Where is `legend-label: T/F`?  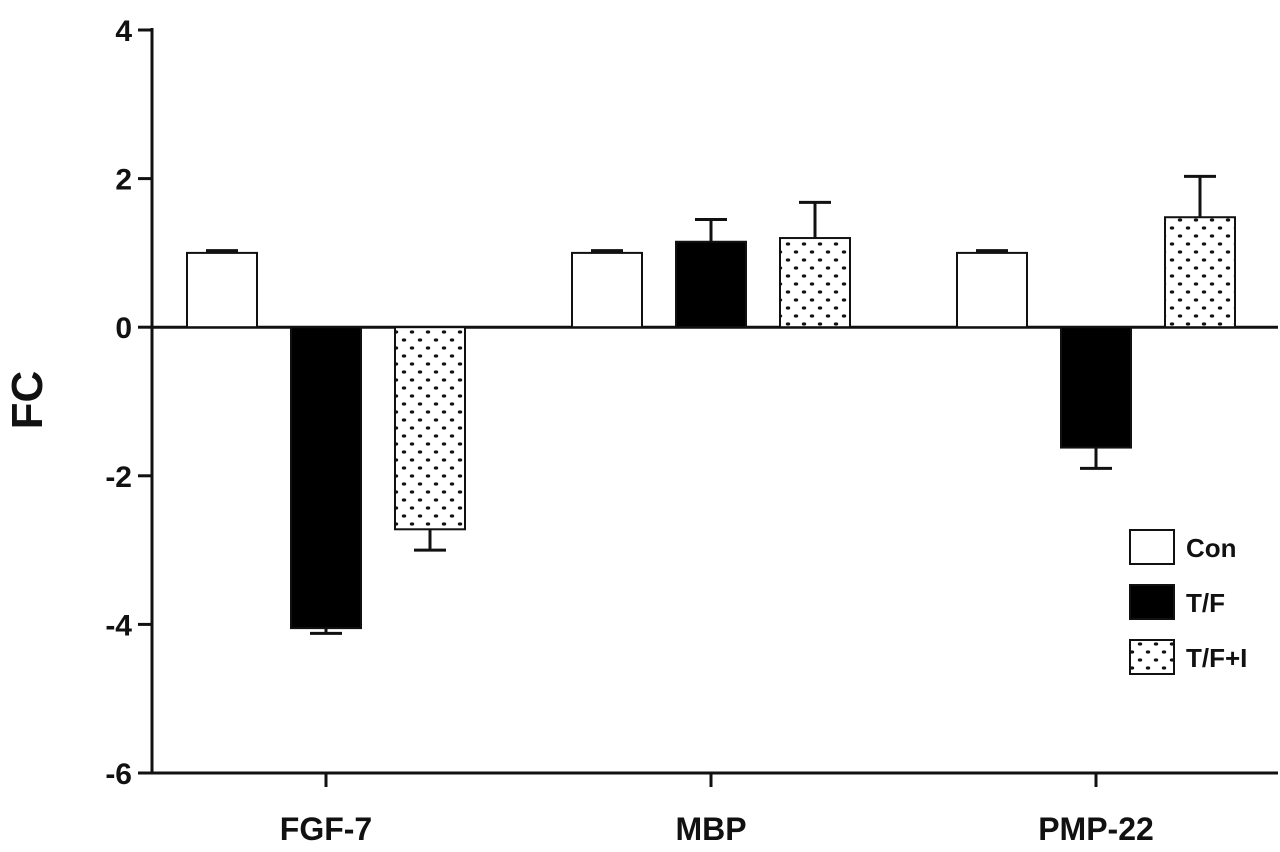 legend-label: T/F is located at coordinates (1205, 603).